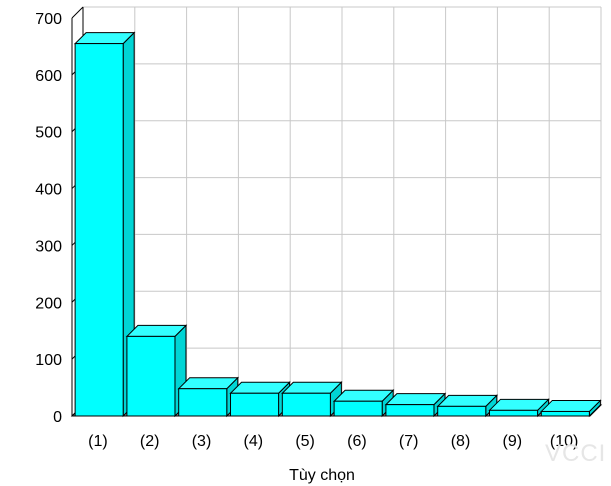 This screenshot has width=611, height=486. What do you see at coordinates (48, 218) in the screenshot?
I see `y-tick-labels: 0 100 200 300 400 500 600 700` at bounding box center [48, 218].